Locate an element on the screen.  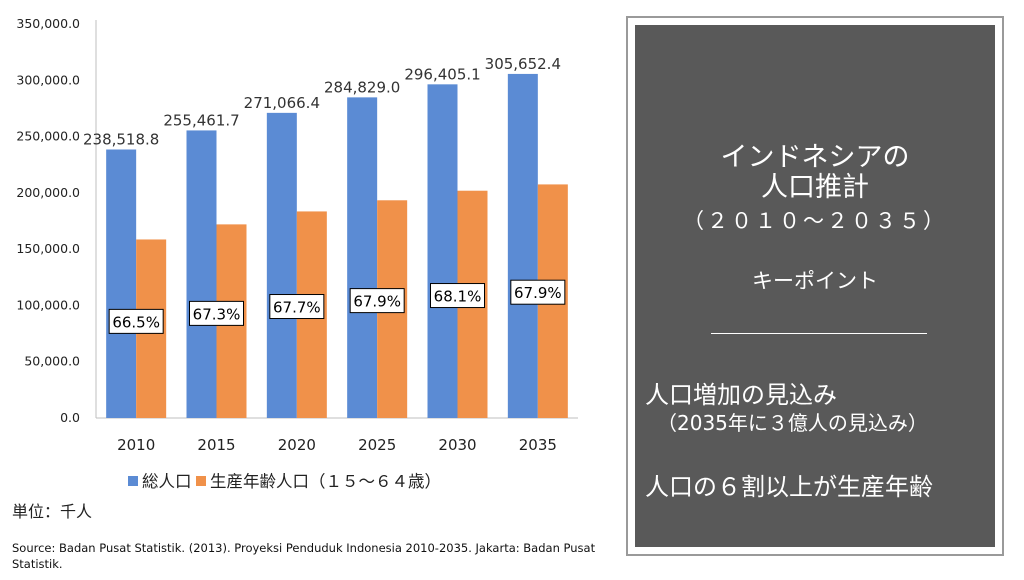
x-tick-label: 2015 is located at coordinates (216, 445).